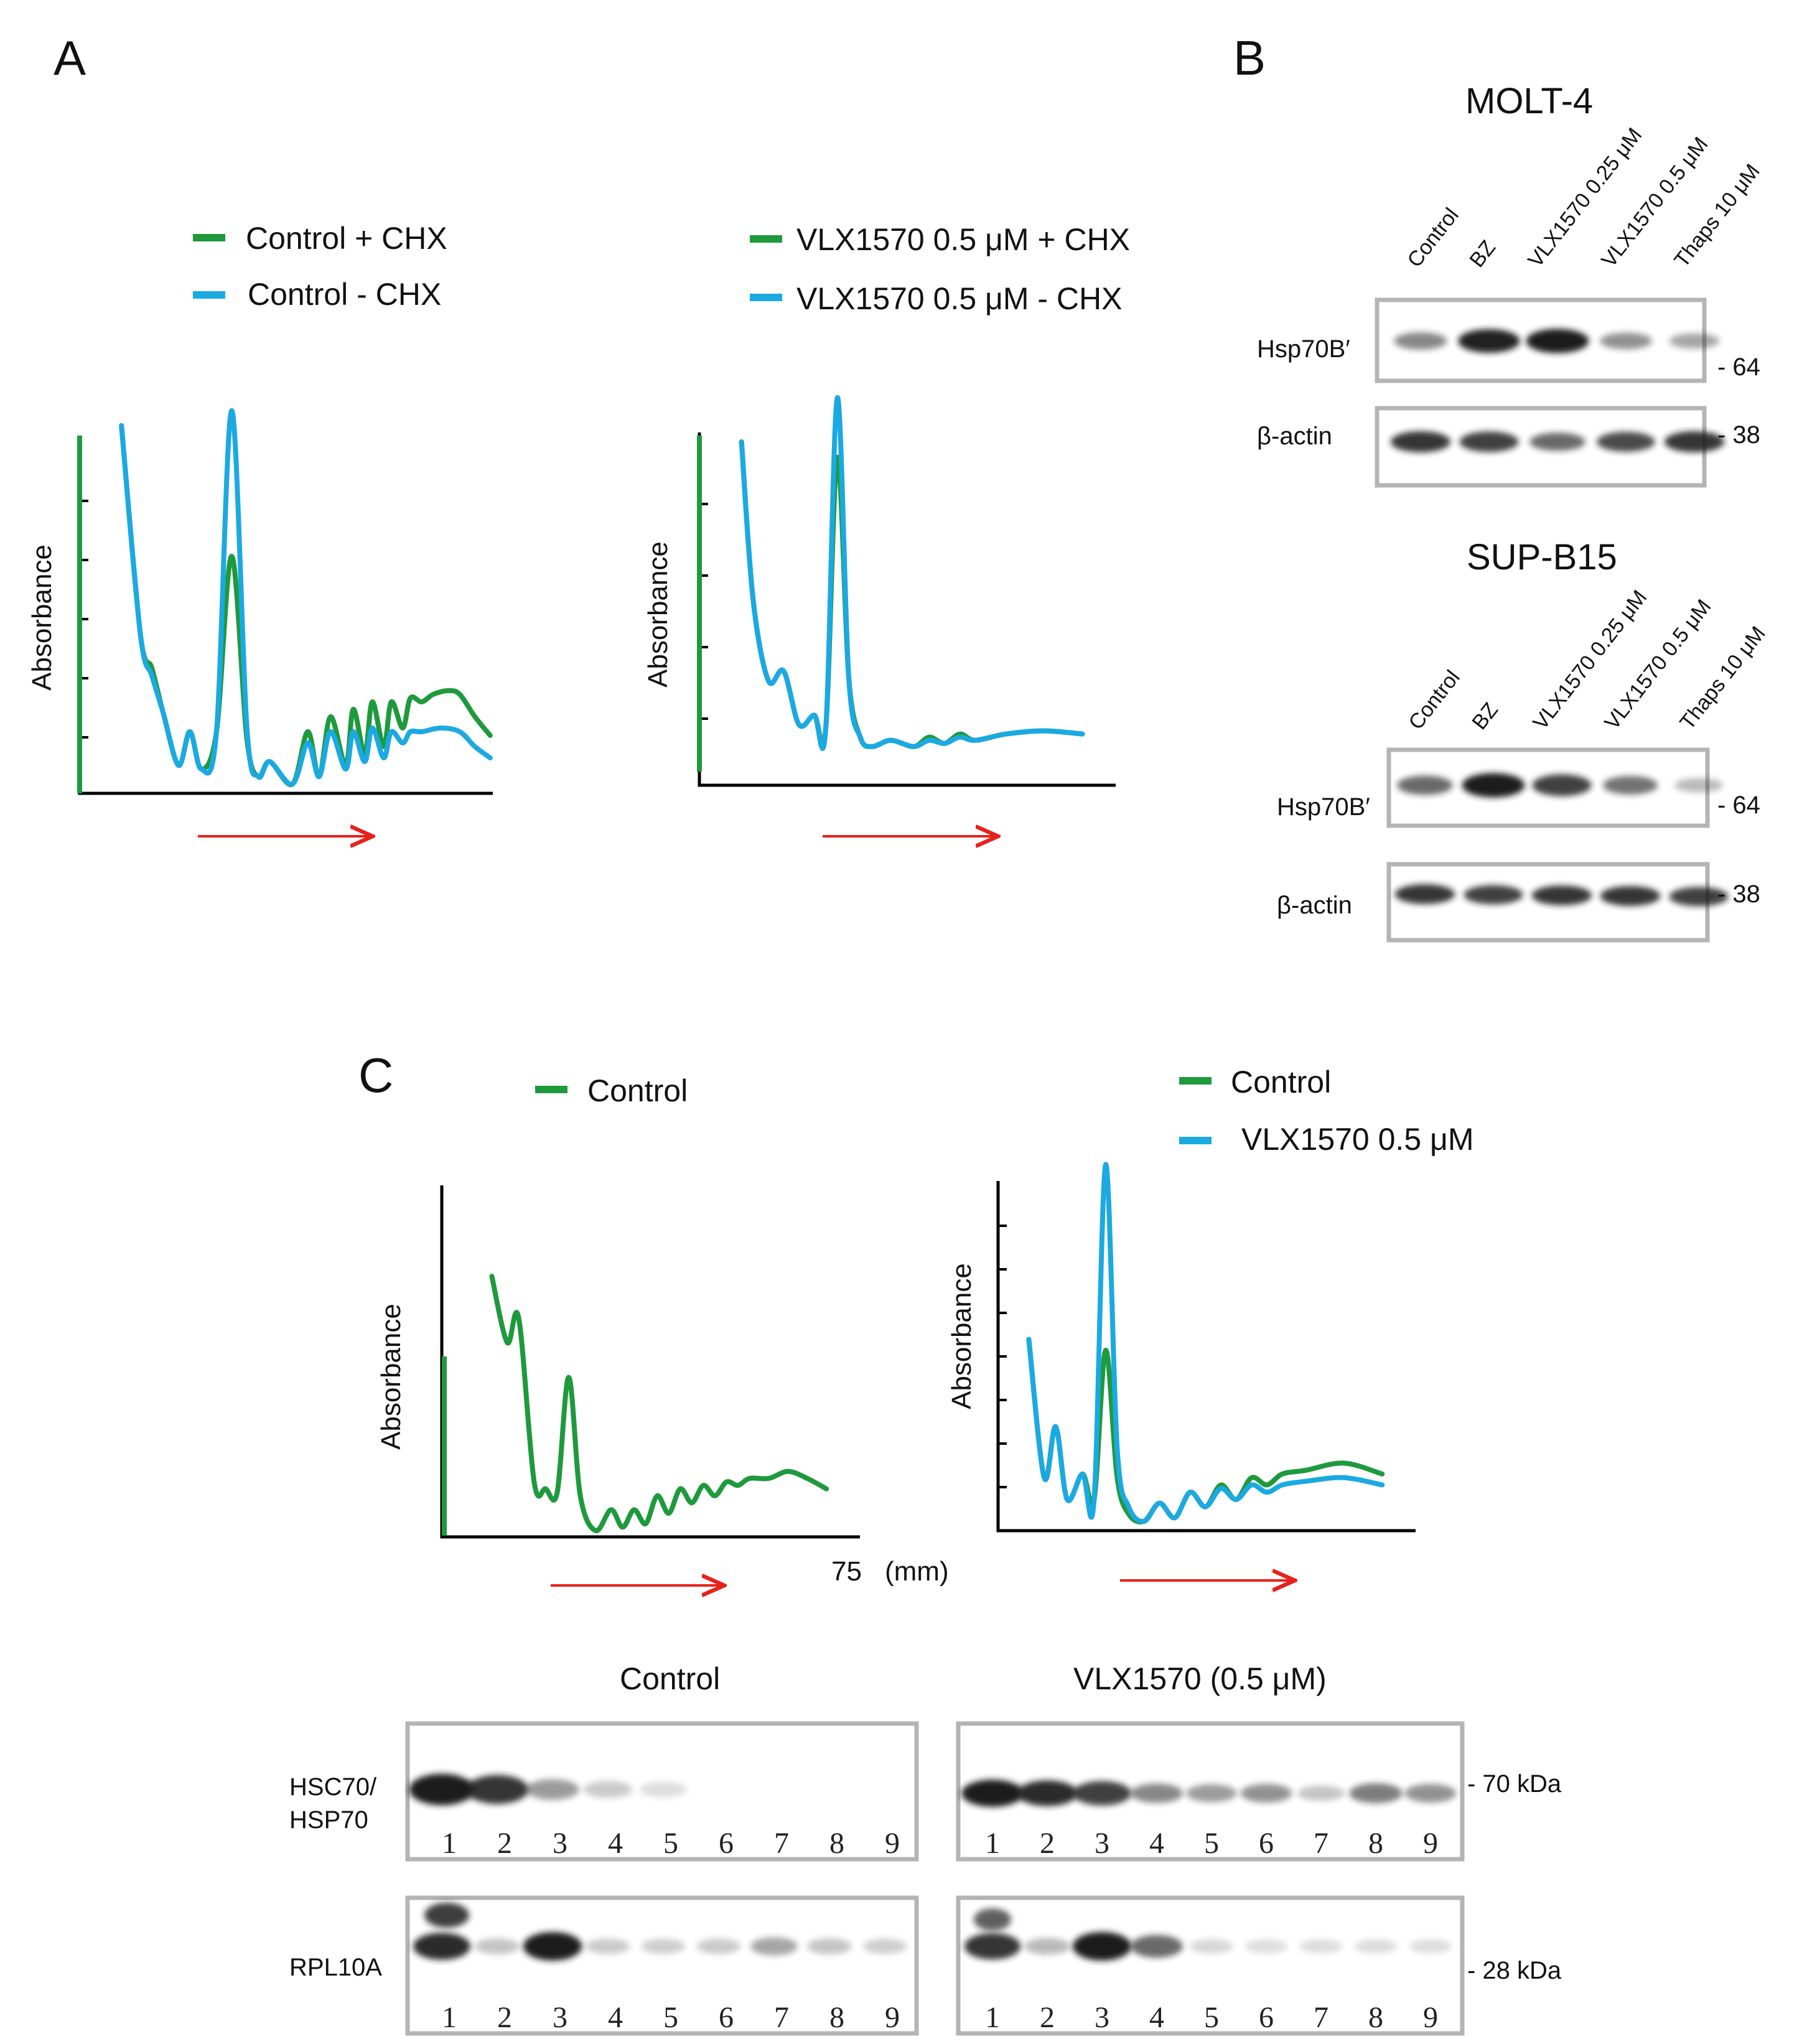  I want to click on legend-label: VLX1570 0.5 μM - CHX, so click(959, 298).